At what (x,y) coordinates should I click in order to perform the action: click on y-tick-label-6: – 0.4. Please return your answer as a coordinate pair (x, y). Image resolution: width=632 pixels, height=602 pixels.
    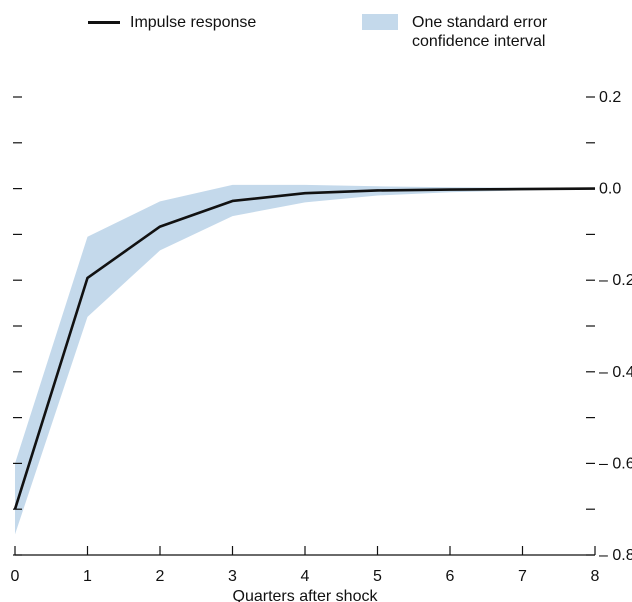
    Looking at the image, I should click on (615, 372).